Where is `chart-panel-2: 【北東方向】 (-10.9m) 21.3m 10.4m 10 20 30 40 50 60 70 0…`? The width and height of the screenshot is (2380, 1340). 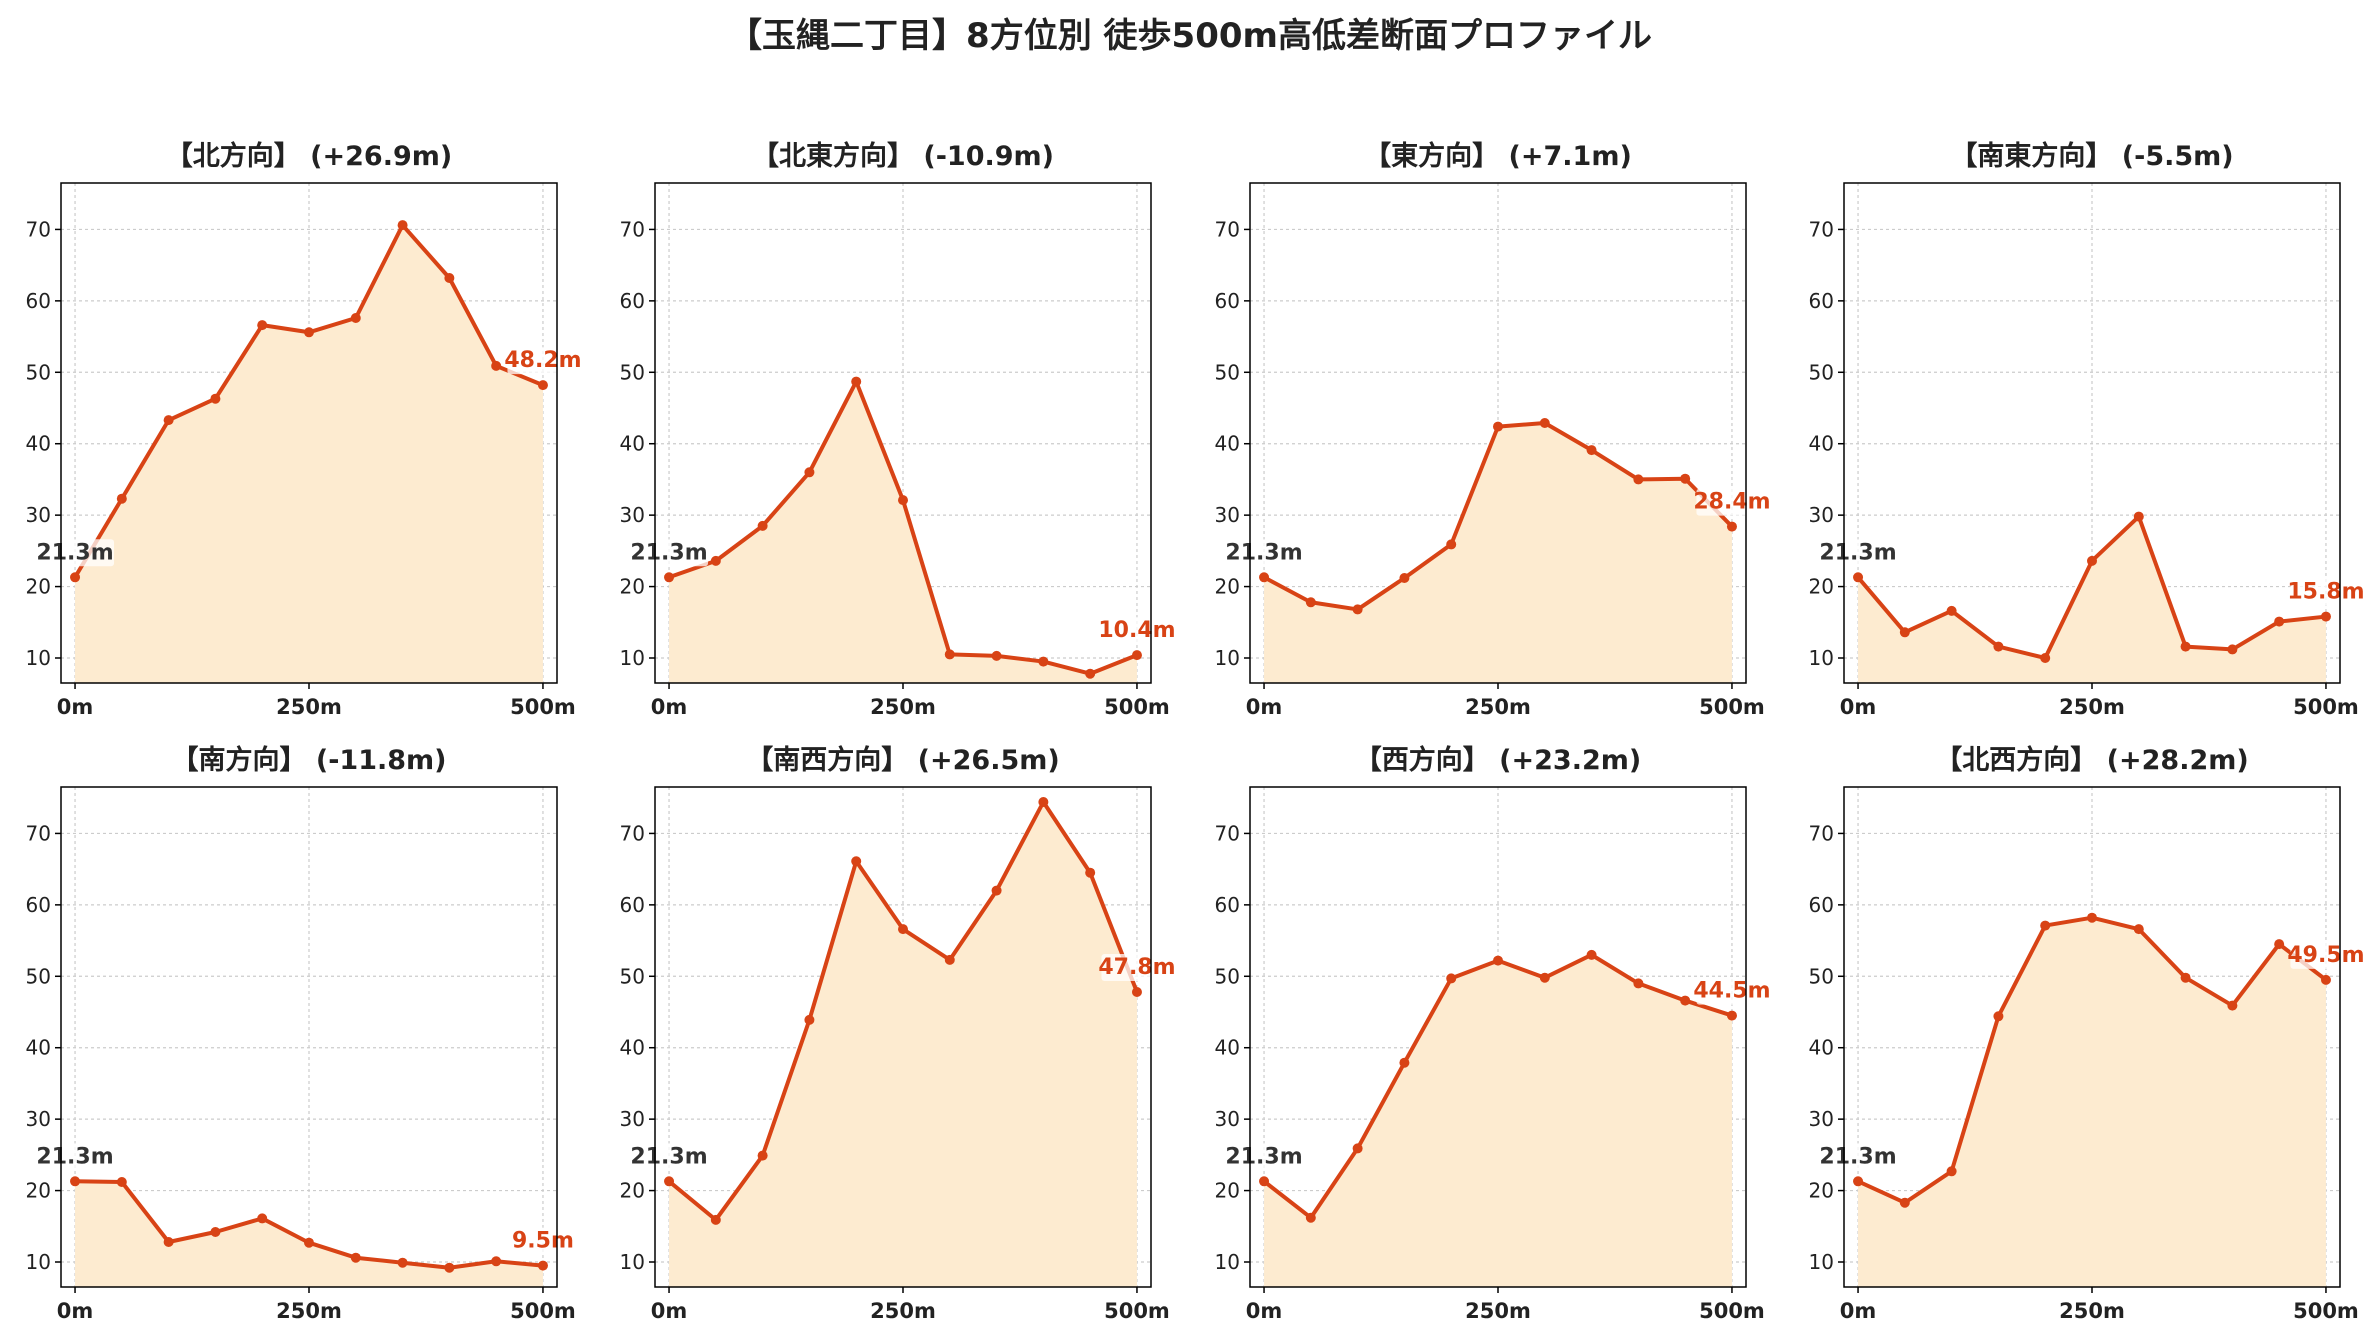
chart-panel-2: 【北東方向】 (-10.9m) 21.3m 10.4m 10 20 30 40 50 60 70 0… is located at coordinates (898, 429).